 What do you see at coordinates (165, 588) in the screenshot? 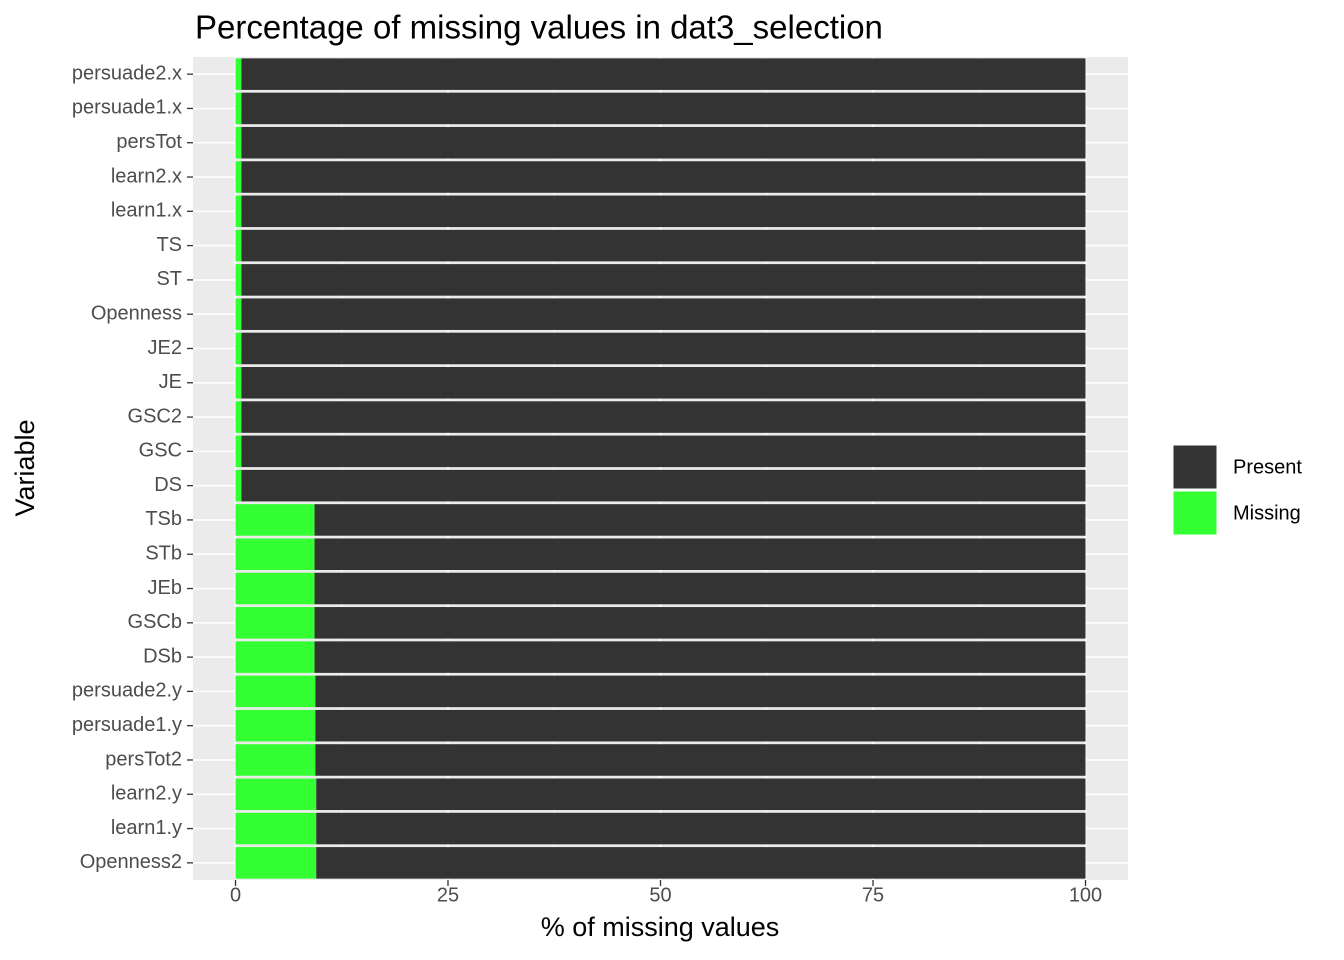
I see `y-tick-label: JEb` at bounding box center [165, 588].